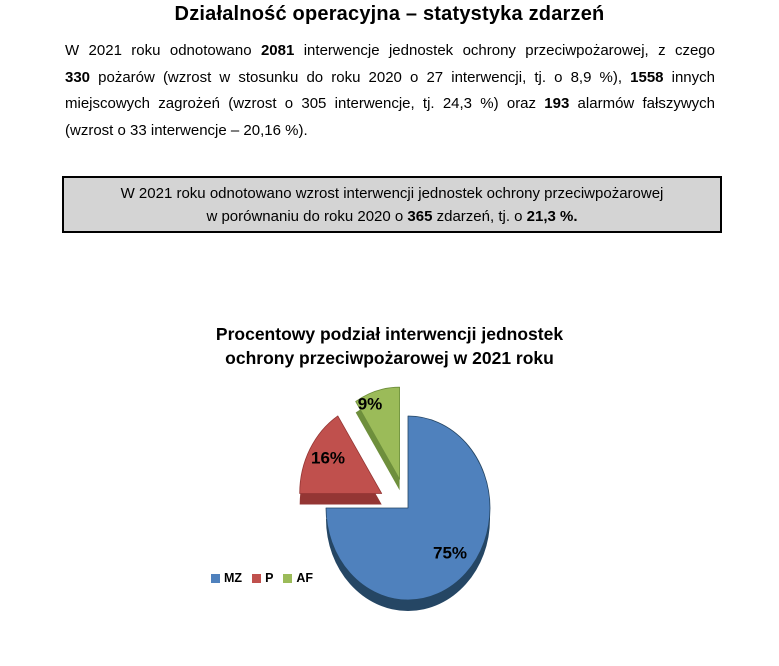 The width and height of the screenshot is (779, 666). I want to click on pie-slice-P, so click(341, 454).